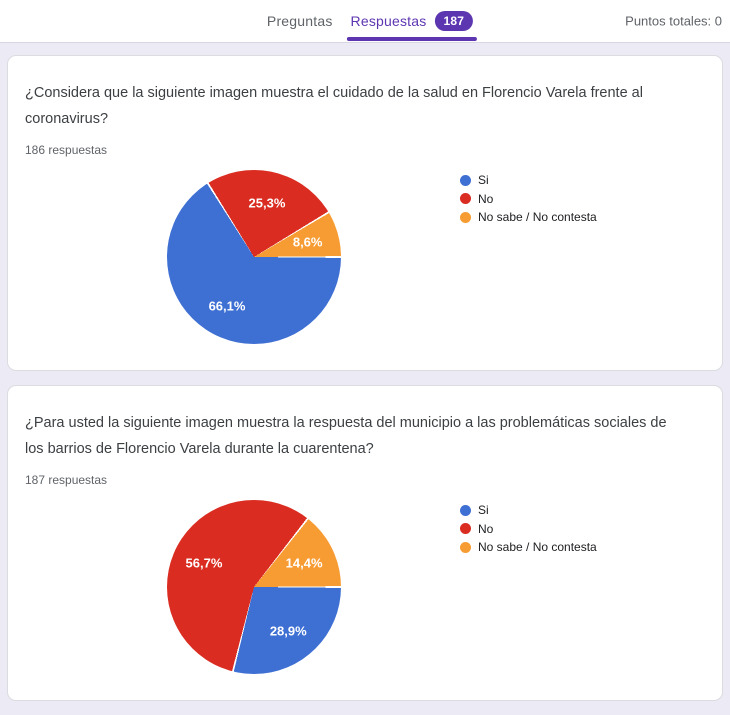 Image resolution: width=730 pixels, height=715 pixels. What do you see at coordinates (388, 21) in the screenshot?
I see `tab-respuestas-label: Respuestas` at bounding box center [388, 21].